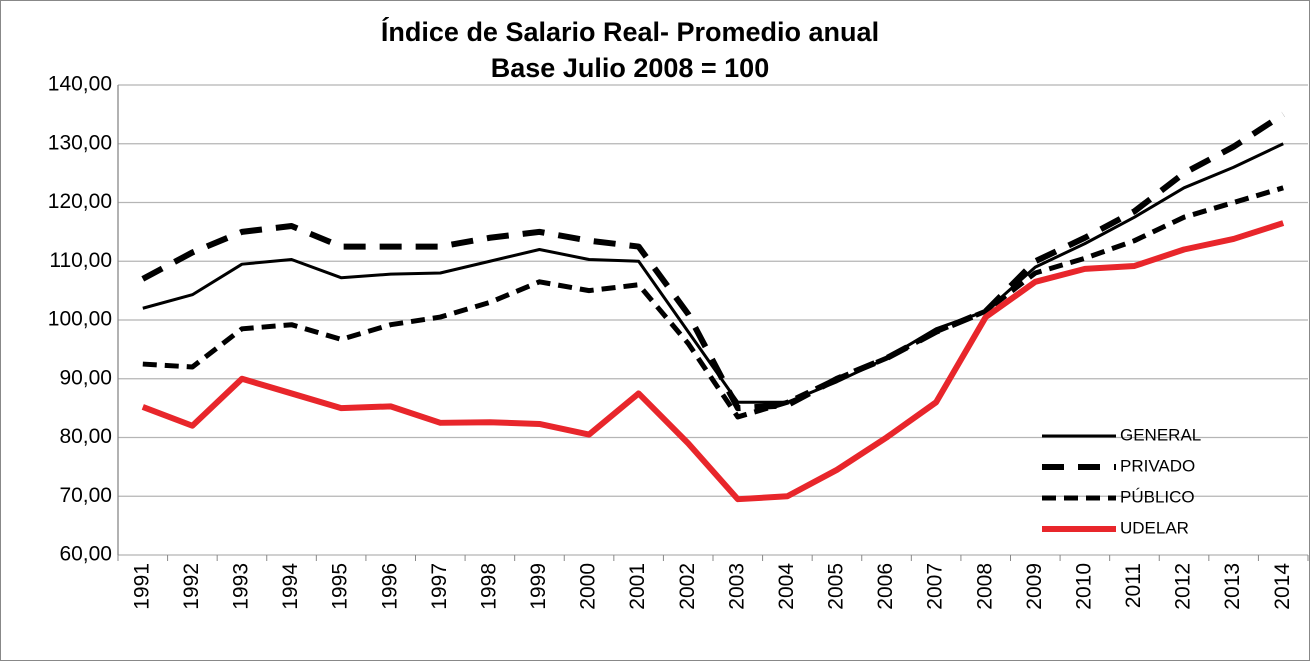 Image resolution: width=1311 pixels, height=662 pixels. What do you see at coordinates (80, 142) in the screenshot?
I see `y-tick-label: 130,00` at bounding box center [80, 142].